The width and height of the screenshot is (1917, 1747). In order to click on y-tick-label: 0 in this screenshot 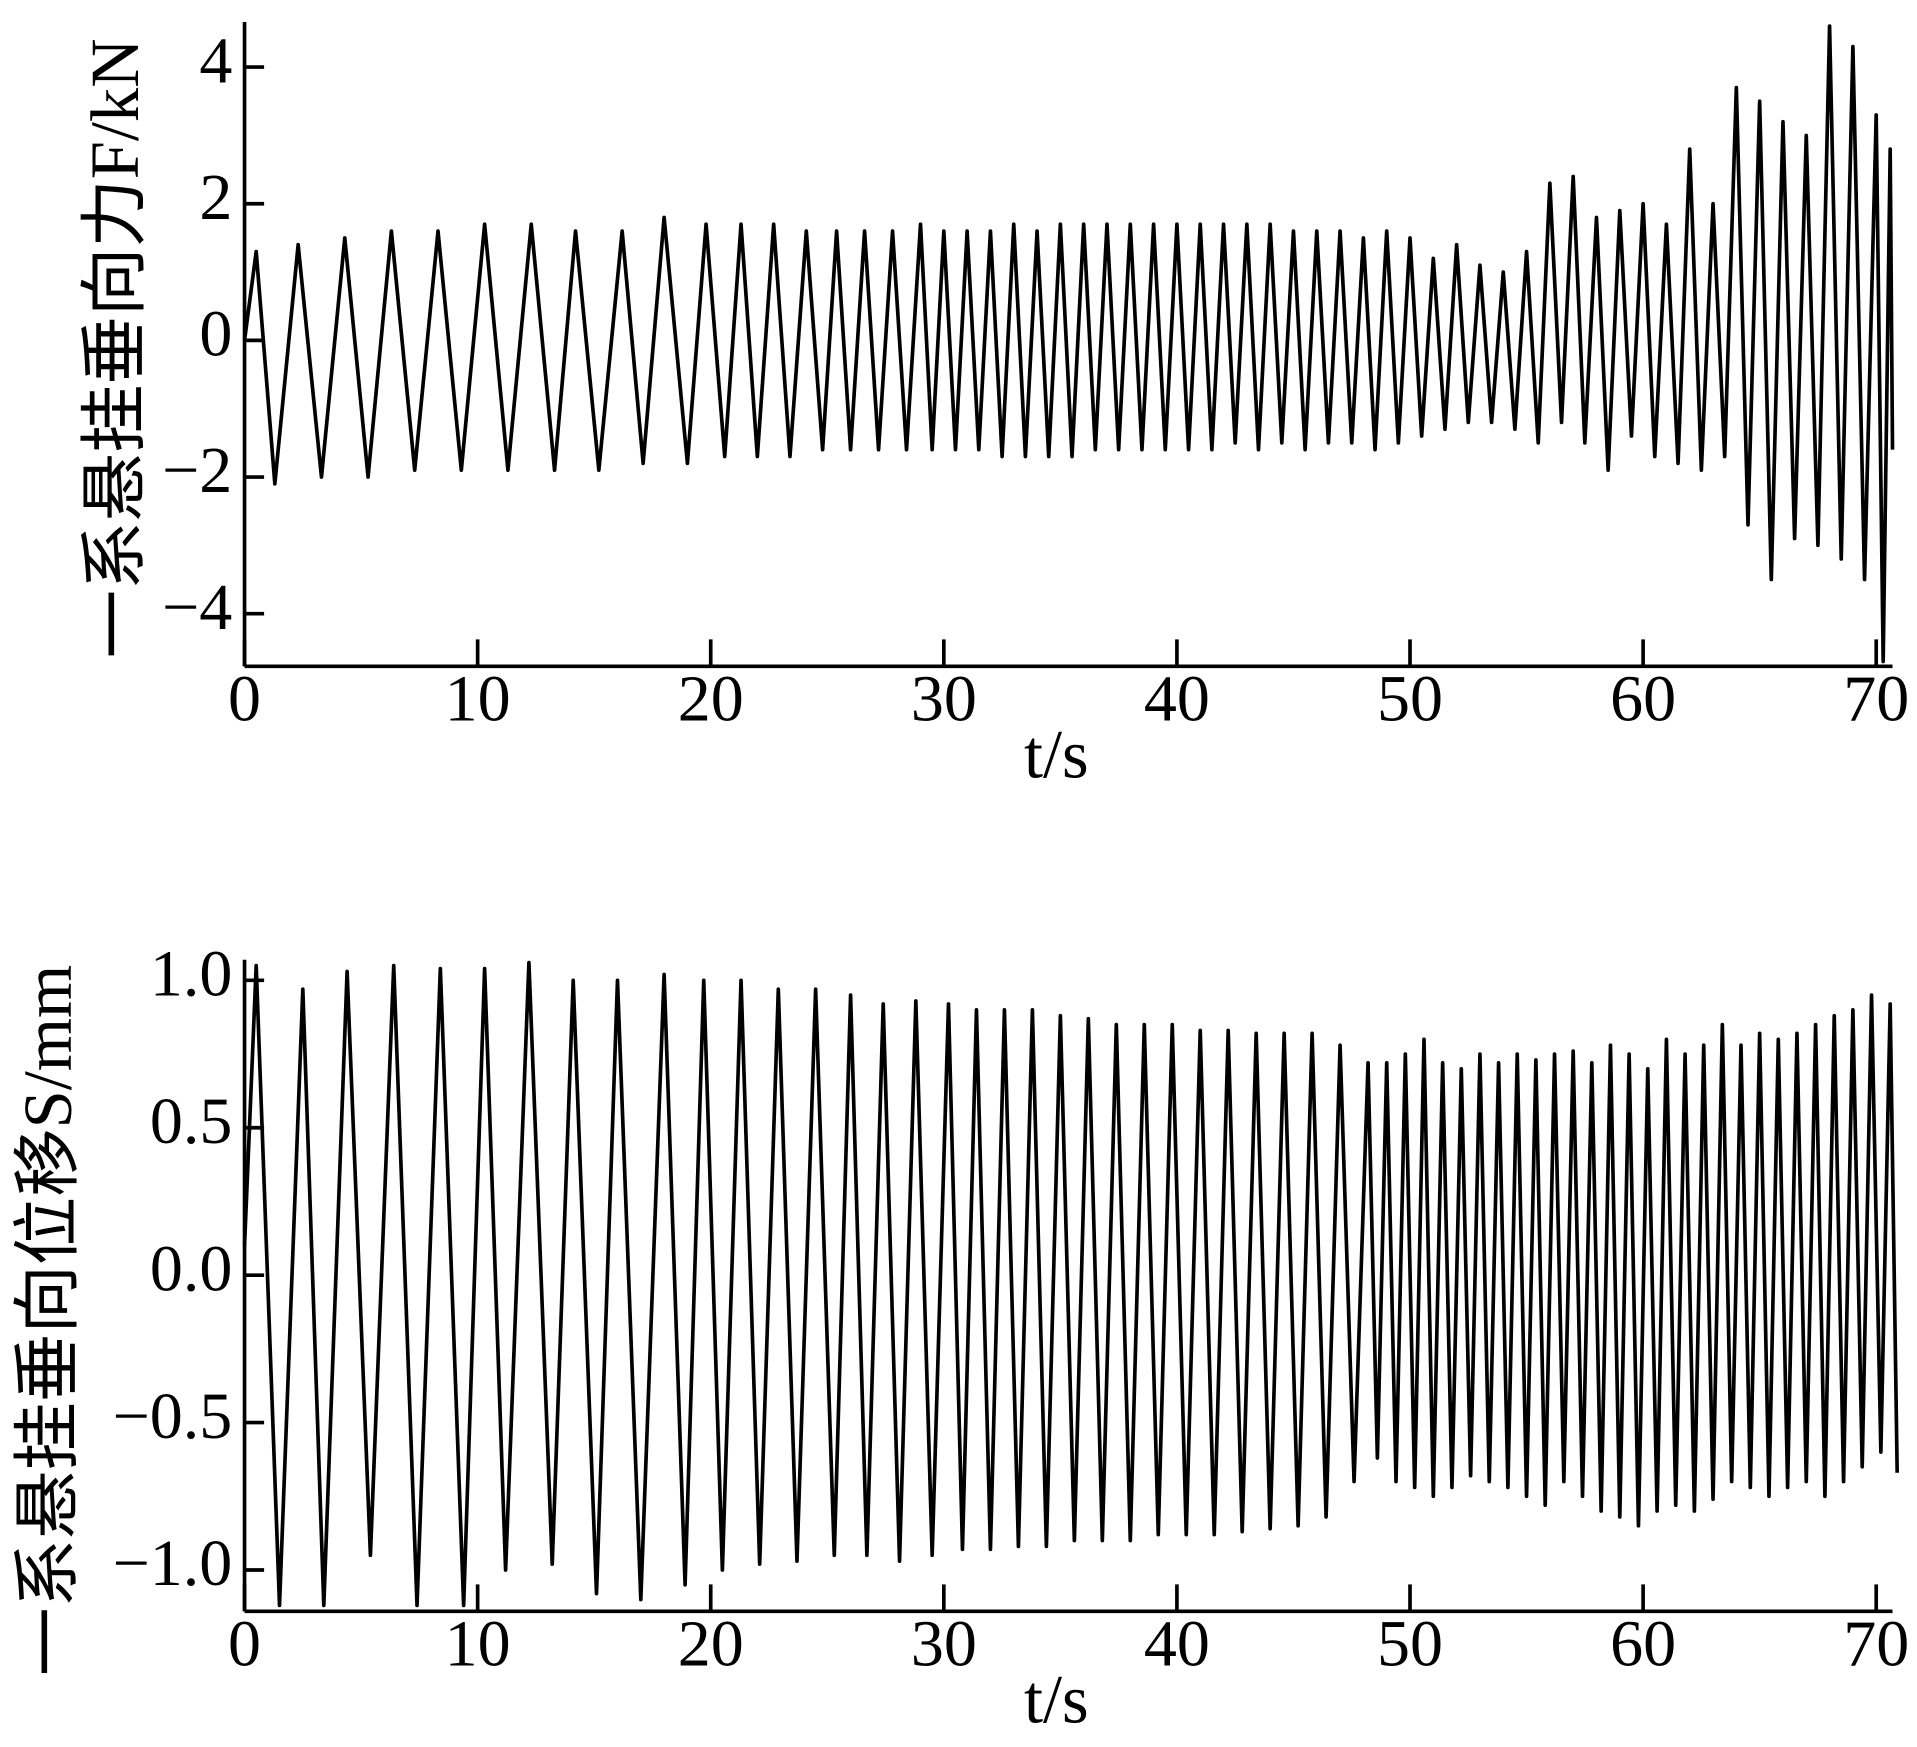, I will do `click(215, 334)`.